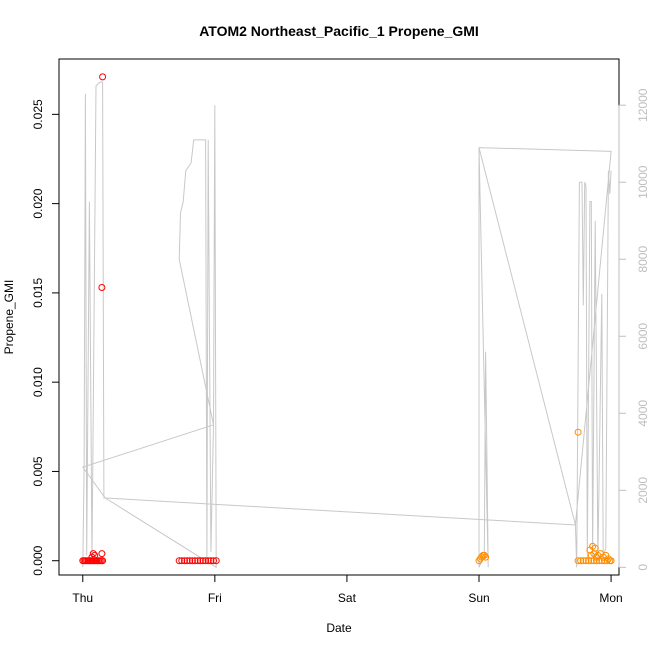  What do you see at coordinates (643, 336) in the screenshot?
I see `right-y-tick-label: 6000` at bounding box center [643, 336].